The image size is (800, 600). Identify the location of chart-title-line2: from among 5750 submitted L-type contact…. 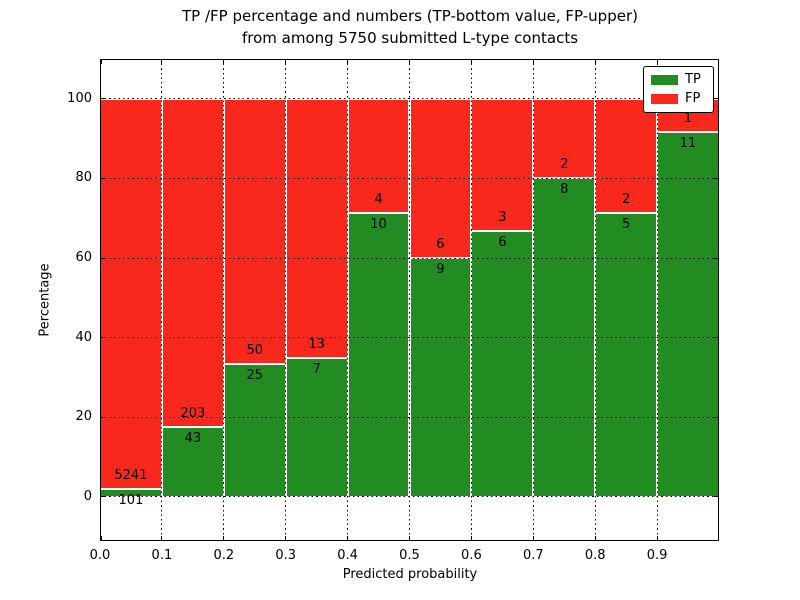
(410, 38).